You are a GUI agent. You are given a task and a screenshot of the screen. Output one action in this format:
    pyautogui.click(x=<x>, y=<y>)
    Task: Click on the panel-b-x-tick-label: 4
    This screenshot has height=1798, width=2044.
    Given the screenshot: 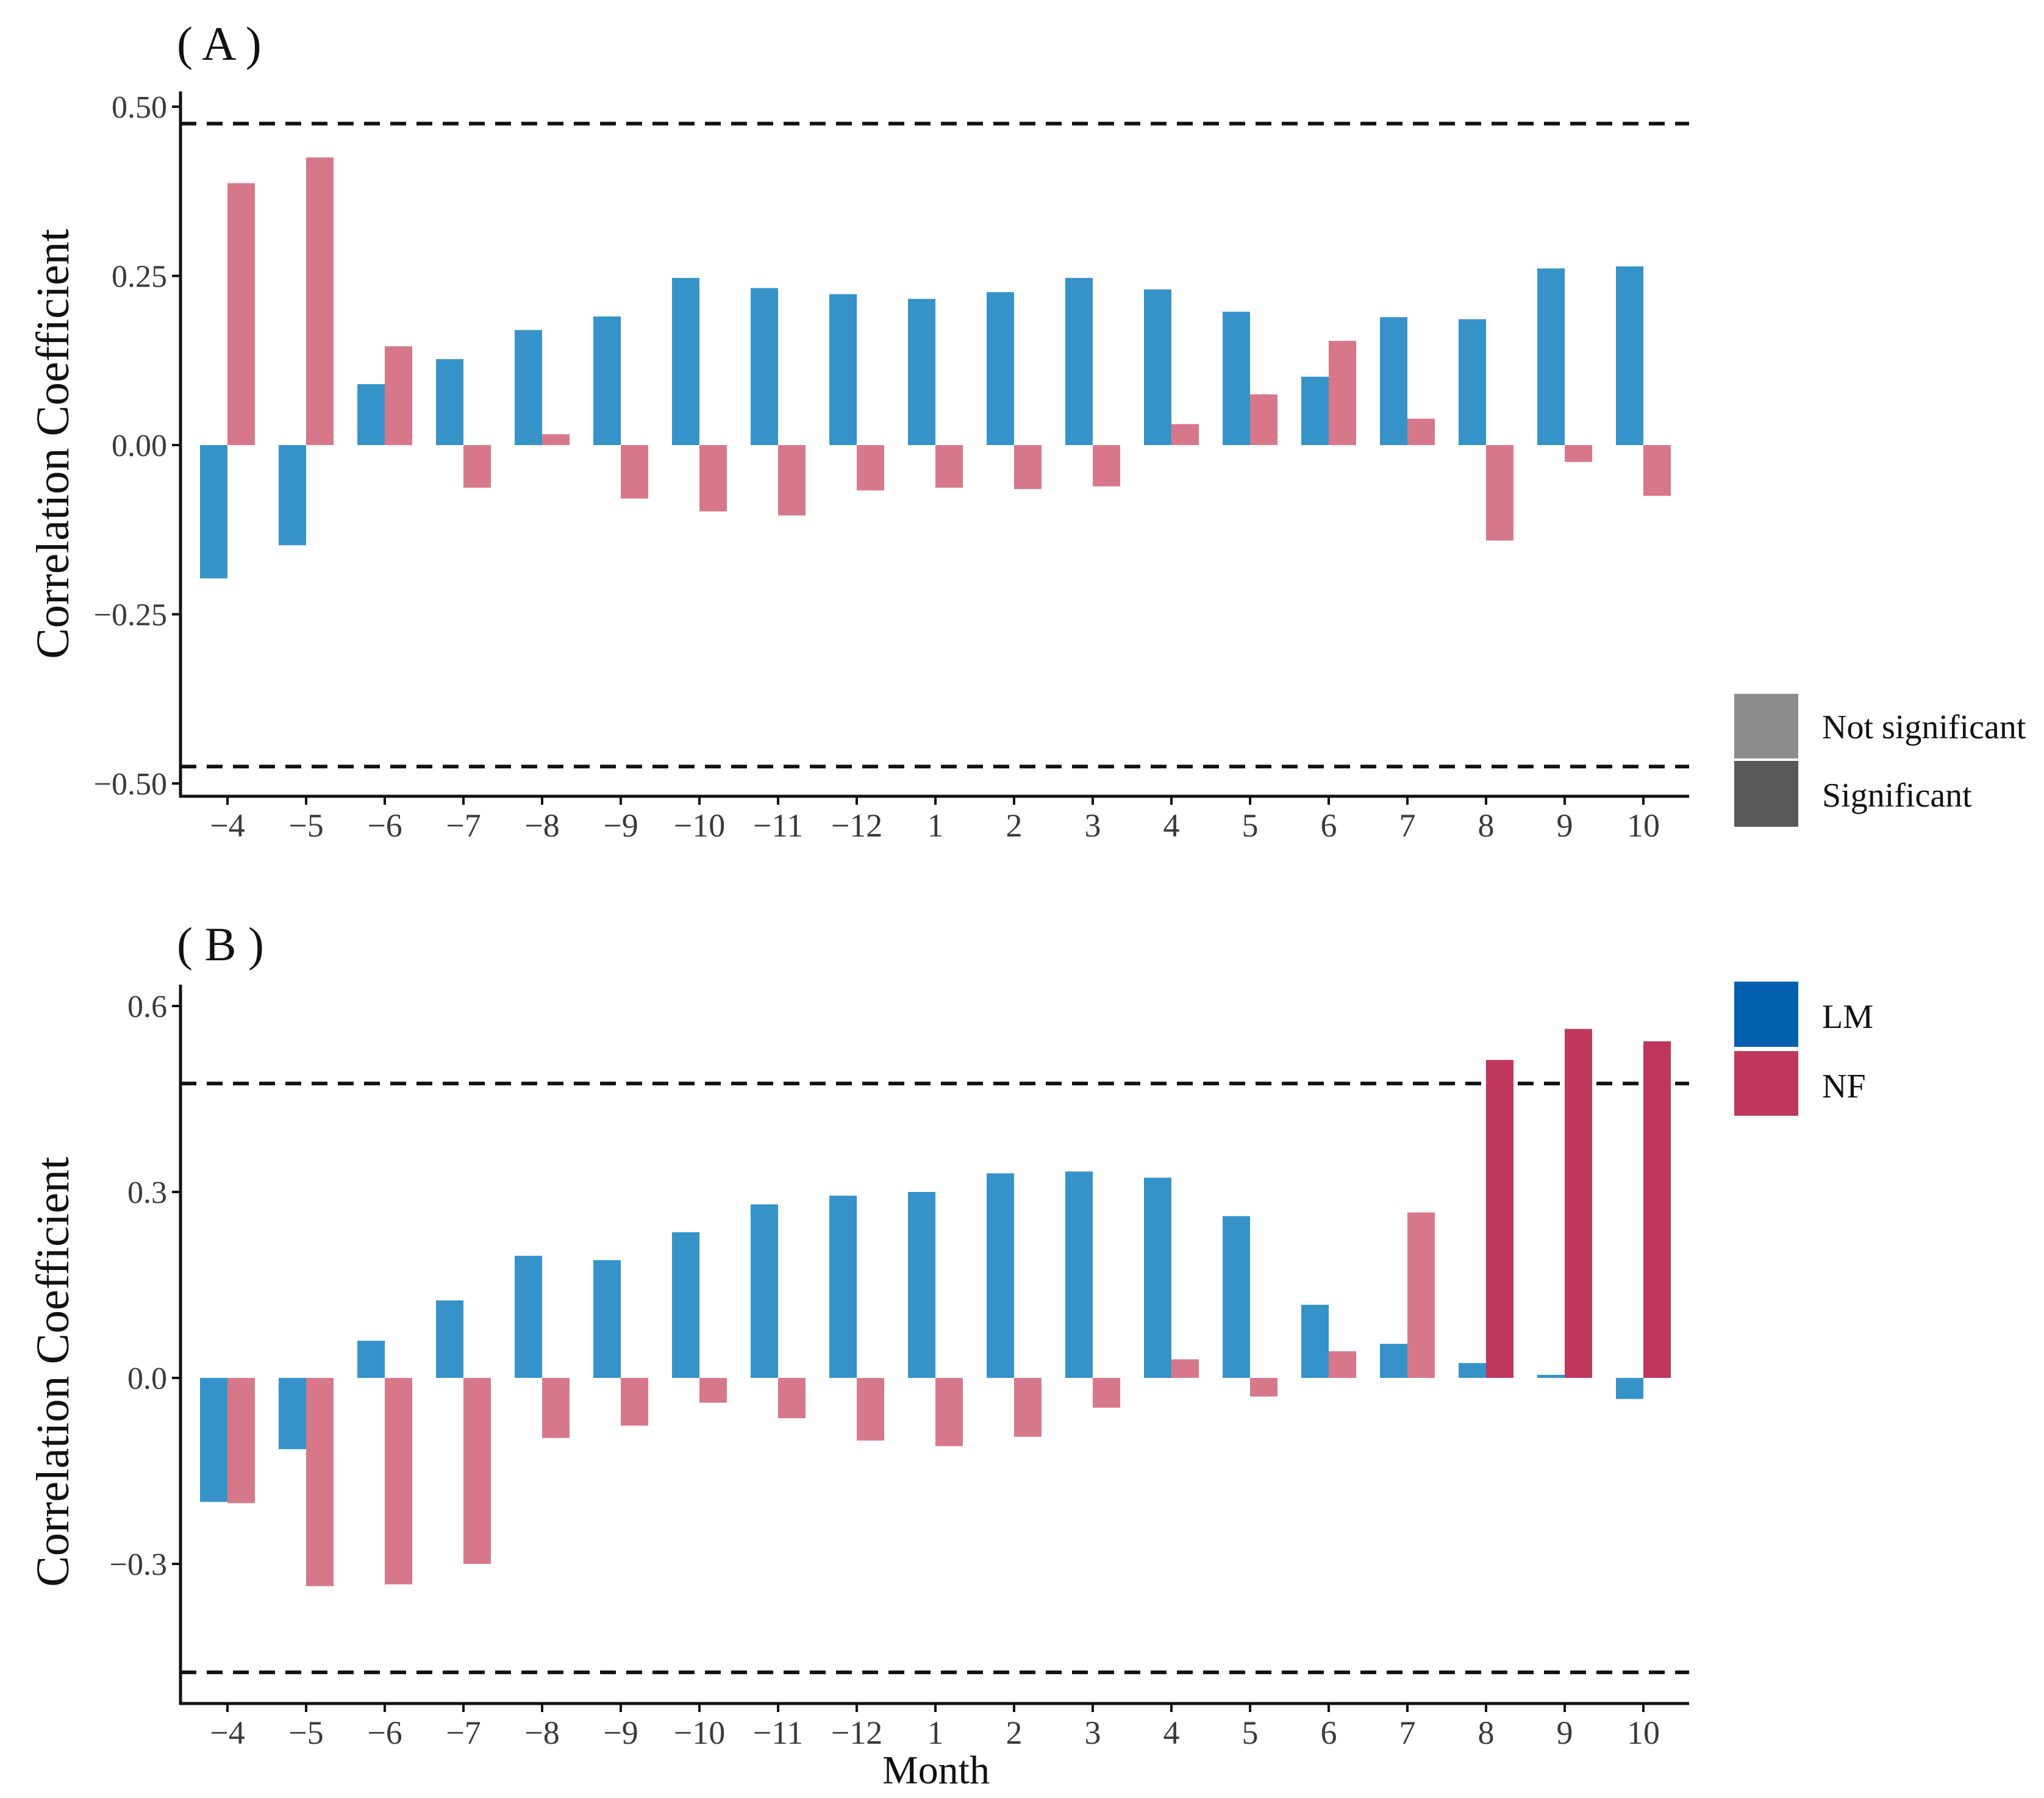 What is the action you would take?
    pyautogui.click(x=1171, y=1732)
    